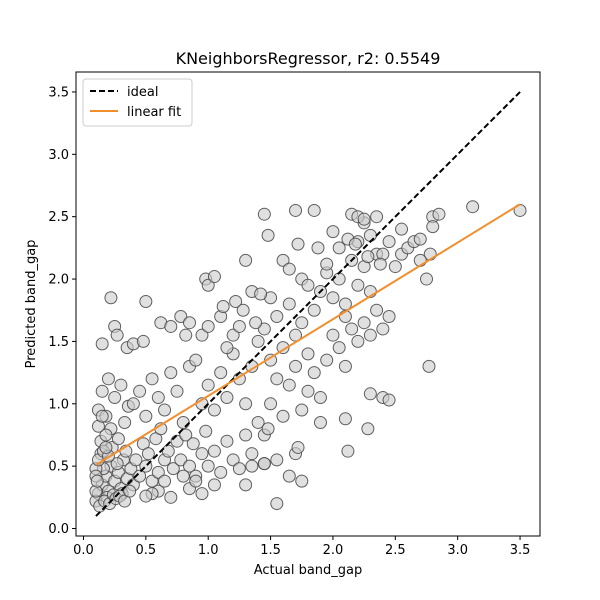 The height and width of the screenshot is (600, 600). What do you see at coordinates (154, 112) in the screenshot?
I see `legend-fit-label: linear fit` at bounding box center [154, 112].